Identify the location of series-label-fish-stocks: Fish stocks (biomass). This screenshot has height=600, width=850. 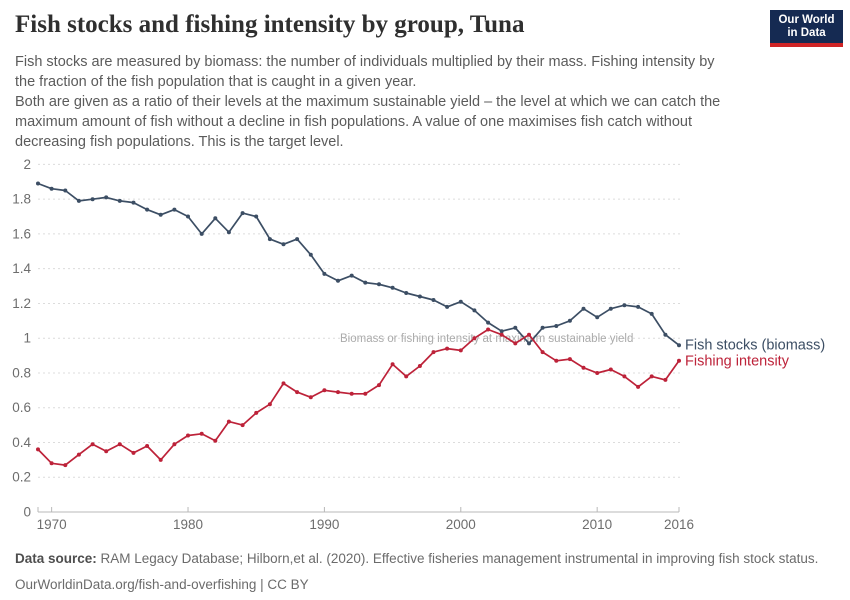
(755, 346).